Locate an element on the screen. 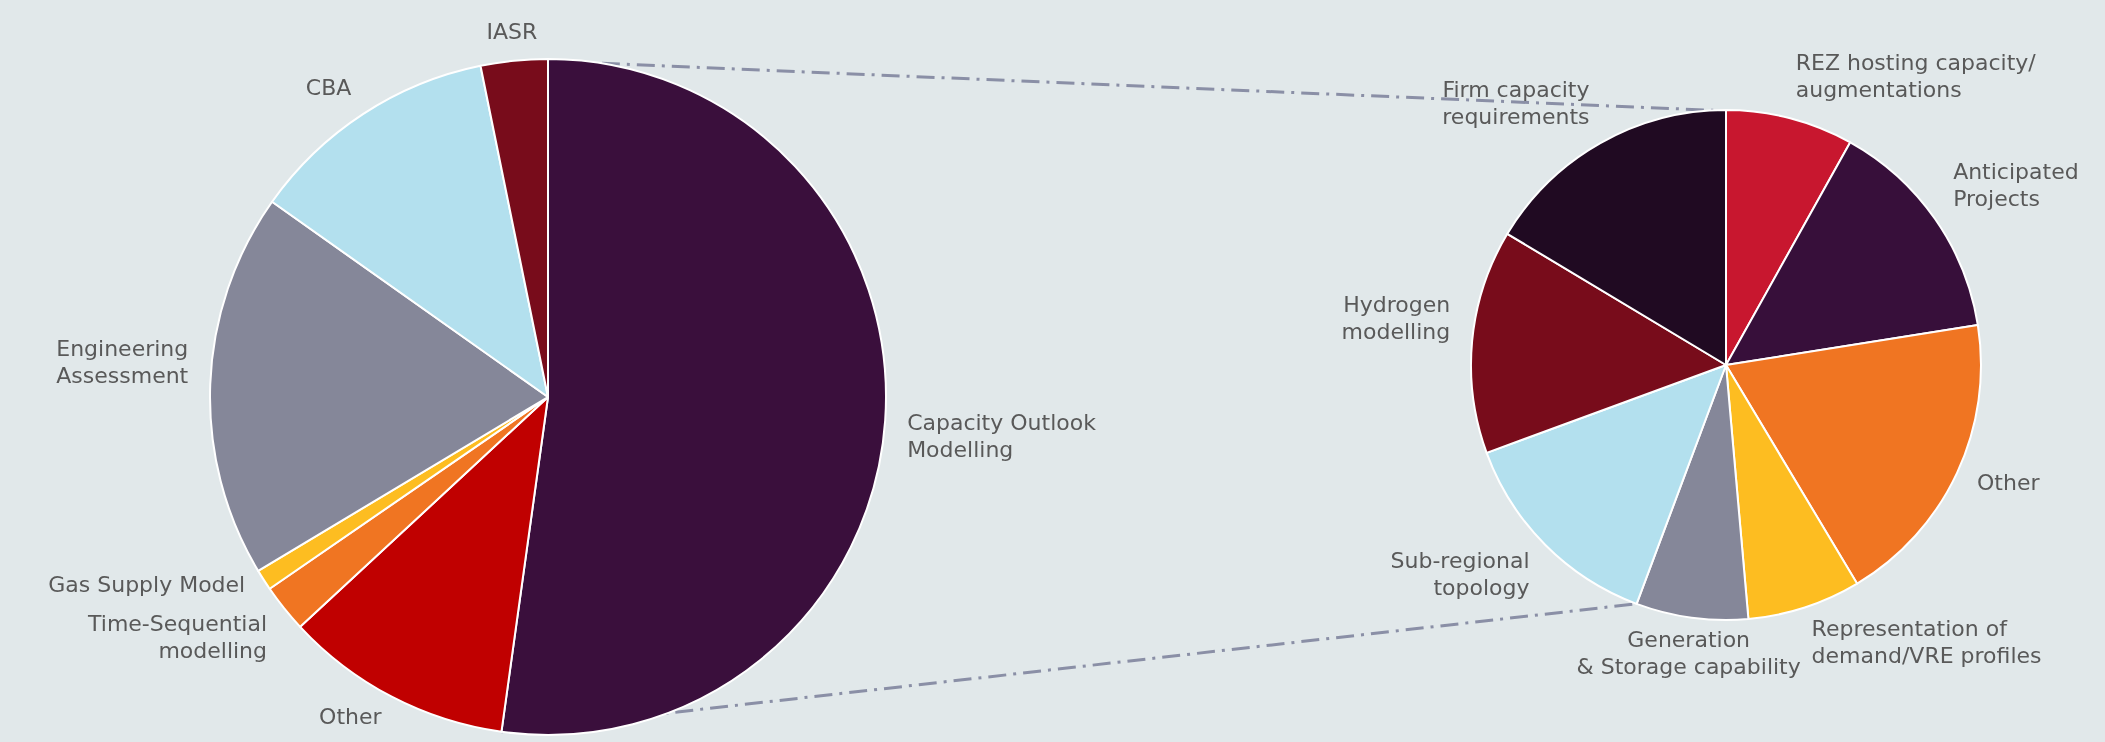  slice-label: REZ hosting capacity/ augmentations is located at coordinates (1916, 75).